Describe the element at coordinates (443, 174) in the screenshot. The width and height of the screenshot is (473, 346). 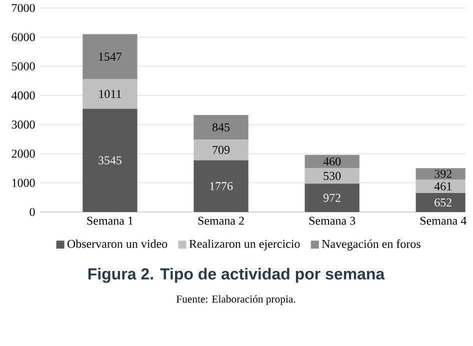
I see `data-label: 392` at that location.